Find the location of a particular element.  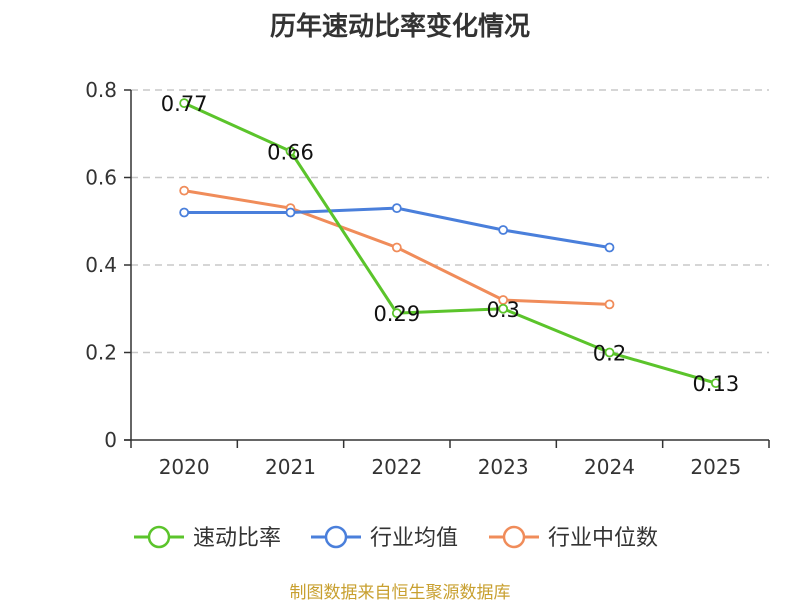

data-label: 0.29 is located at coordinates (396, 314).